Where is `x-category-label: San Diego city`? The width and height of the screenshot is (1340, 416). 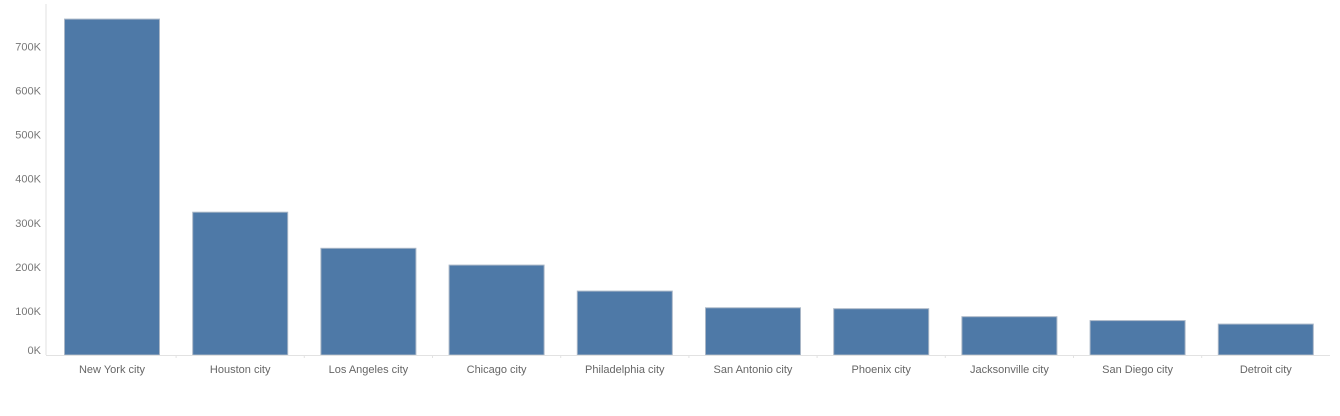
x-category-label: San Diego city is located at coordinates (1137, 370).